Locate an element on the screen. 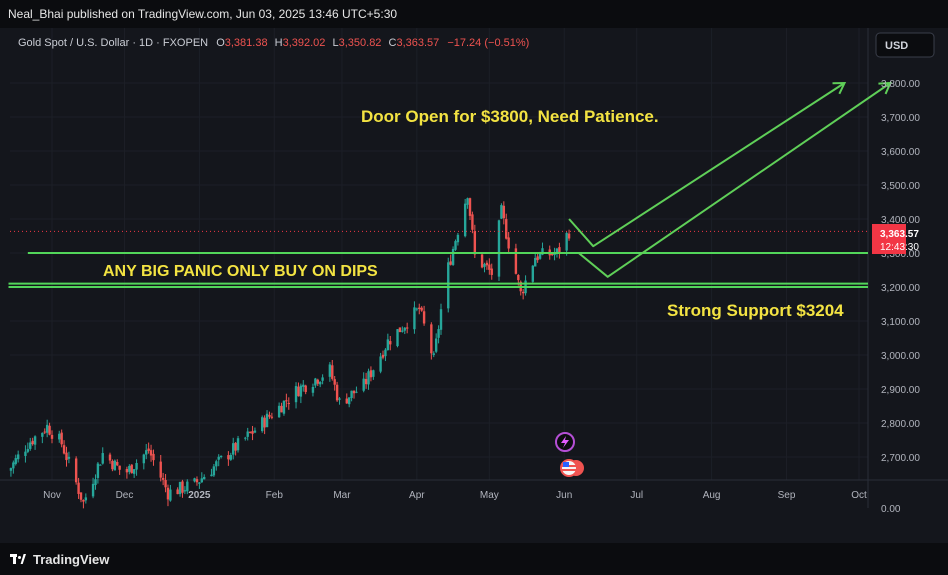 The width and height of the screenshot is (948, 575). time-axis: Nov Dec 2025 Feb Mar Apr May Jun Jul Aug Sep Oct is located at coordinates (455, 495).